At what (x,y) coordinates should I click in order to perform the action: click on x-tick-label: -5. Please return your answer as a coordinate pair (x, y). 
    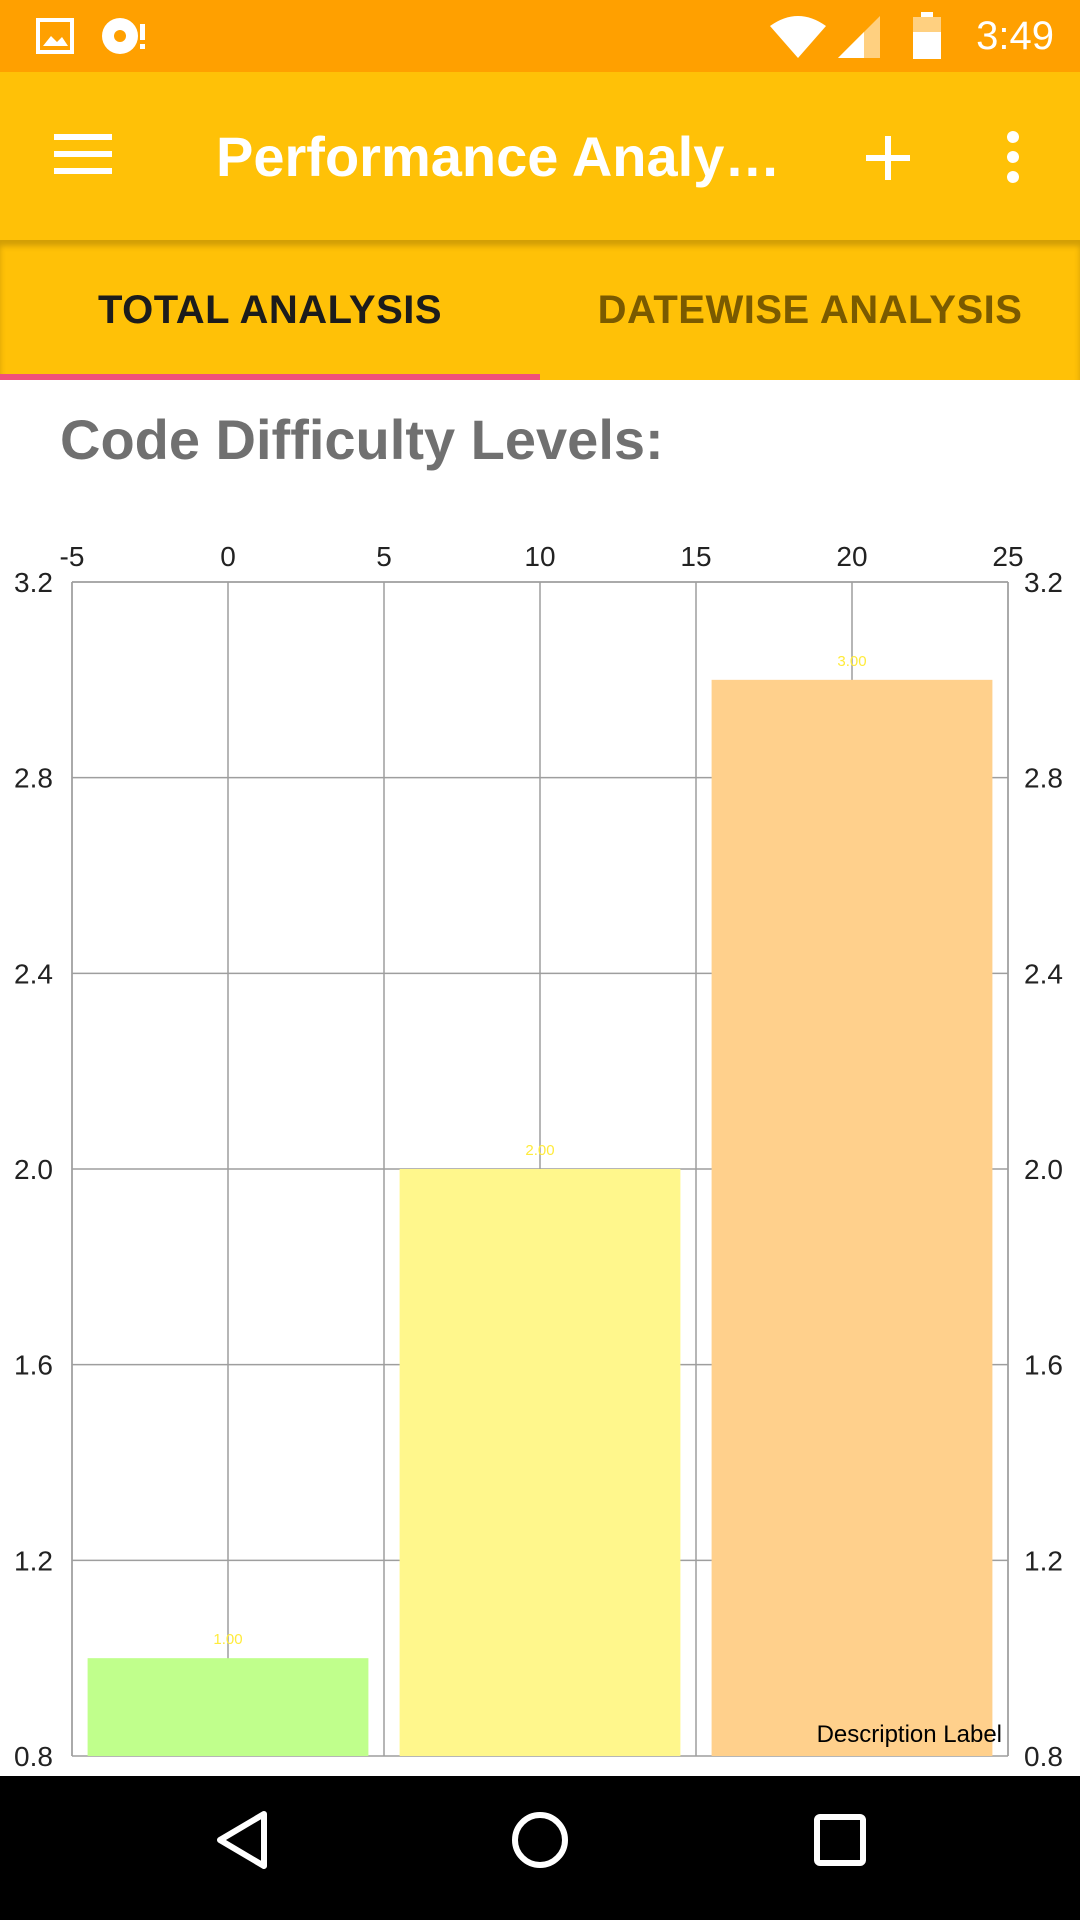
    Looking at the image, I should click on (72, 556).